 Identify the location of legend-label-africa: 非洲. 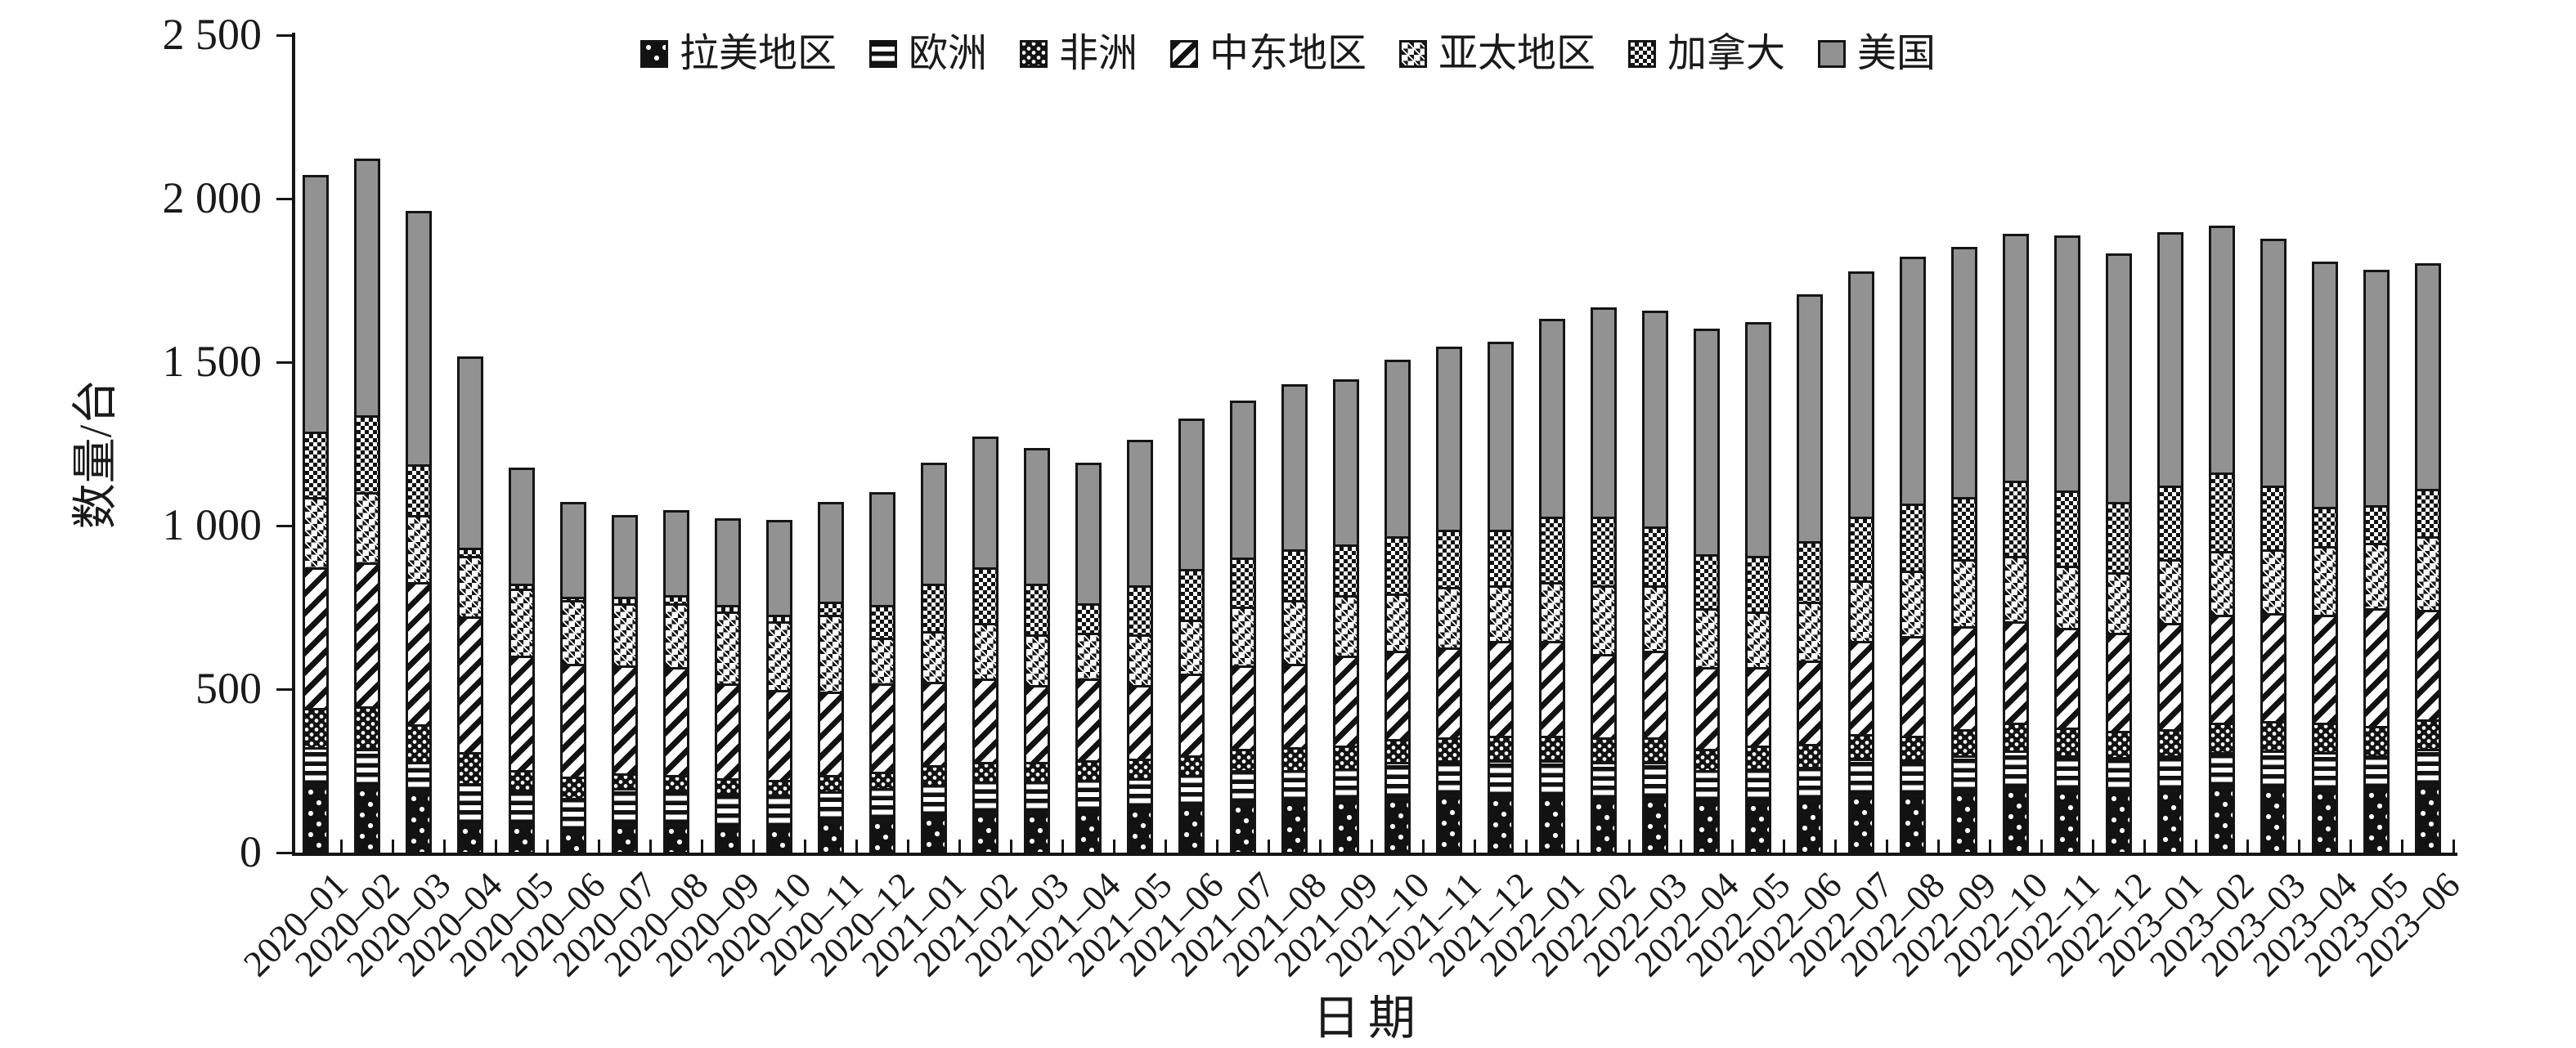
(1098, 53).